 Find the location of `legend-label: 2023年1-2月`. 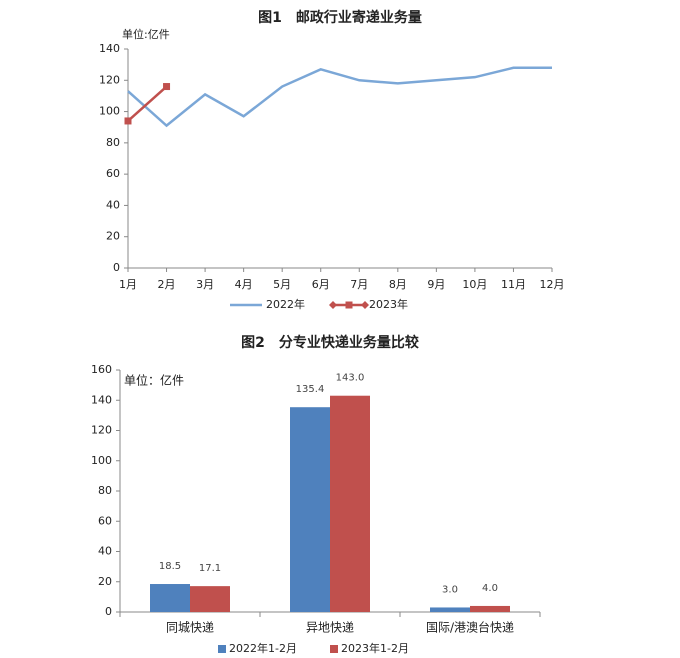

legend-label: 2023年1-2月 is located at coordinates (375, 648).